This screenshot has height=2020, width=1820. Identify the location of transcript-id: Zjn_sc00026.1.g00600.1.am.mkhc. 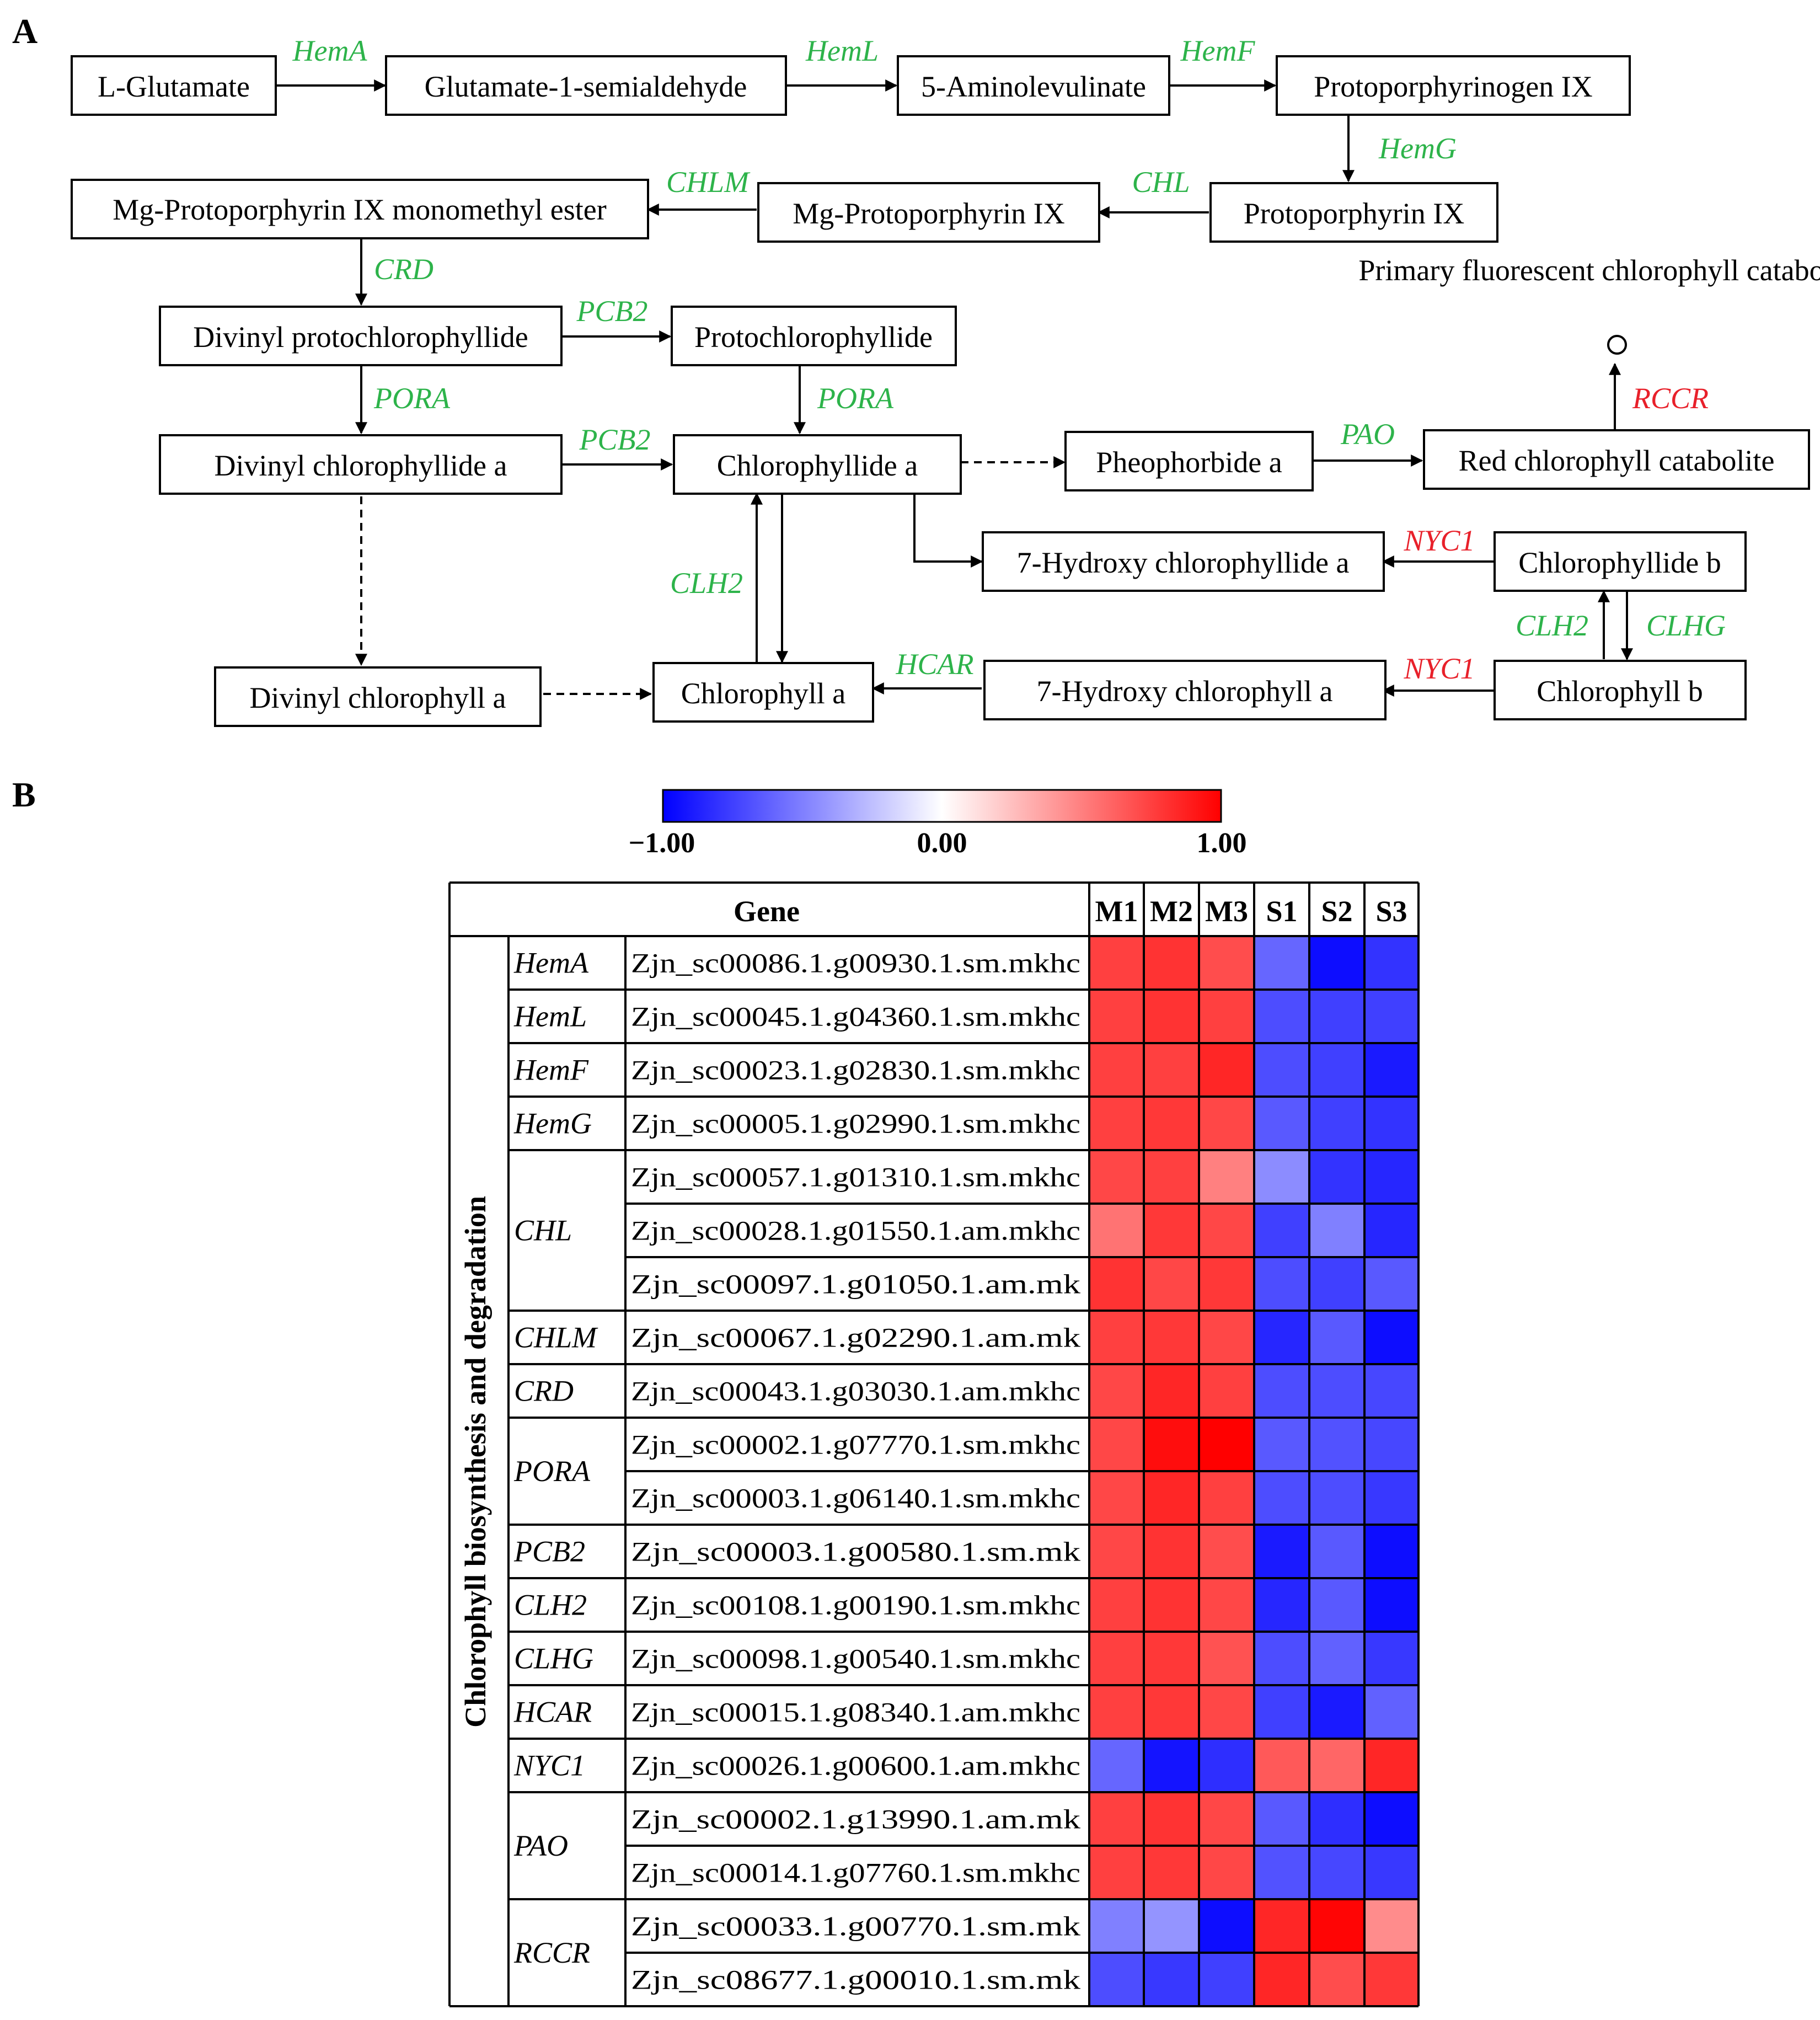
(855, 1765).